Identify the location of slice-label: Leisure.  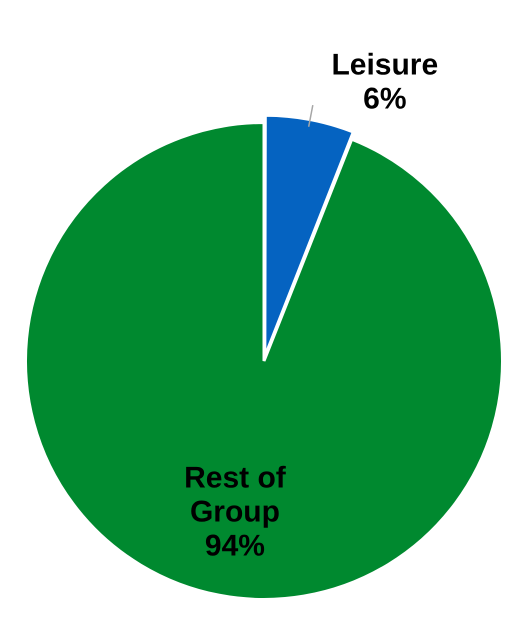
(384, 65).